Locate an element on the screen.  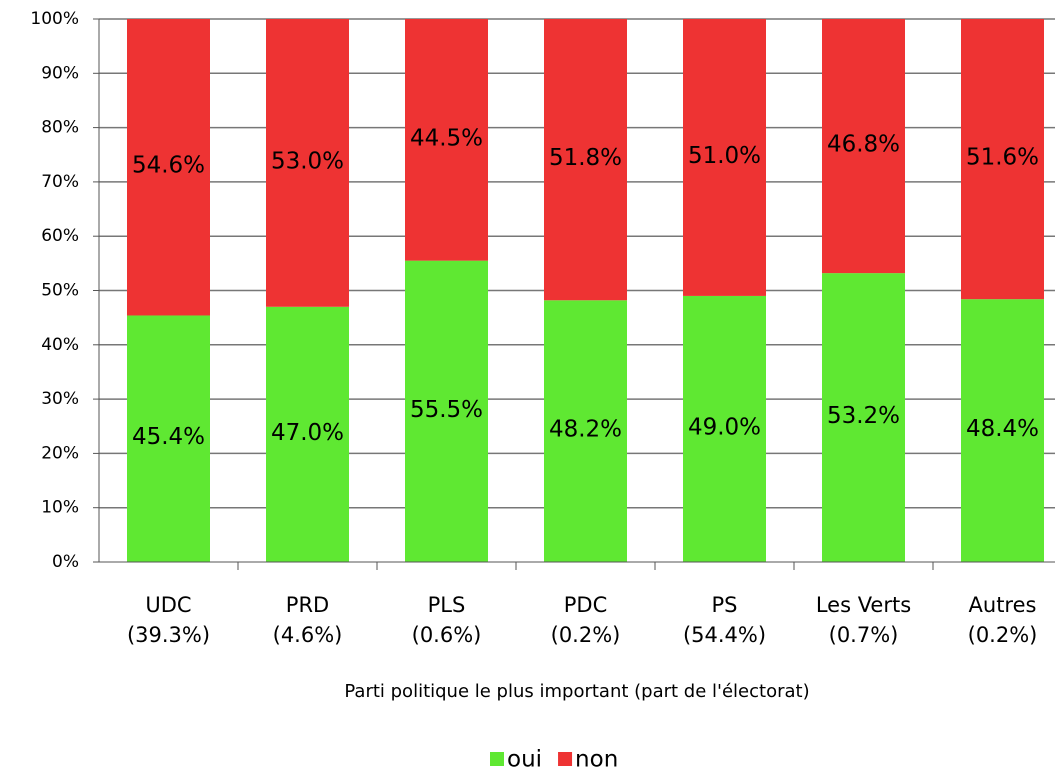
data-label: 45.4% is located at coordinates (168, 437).